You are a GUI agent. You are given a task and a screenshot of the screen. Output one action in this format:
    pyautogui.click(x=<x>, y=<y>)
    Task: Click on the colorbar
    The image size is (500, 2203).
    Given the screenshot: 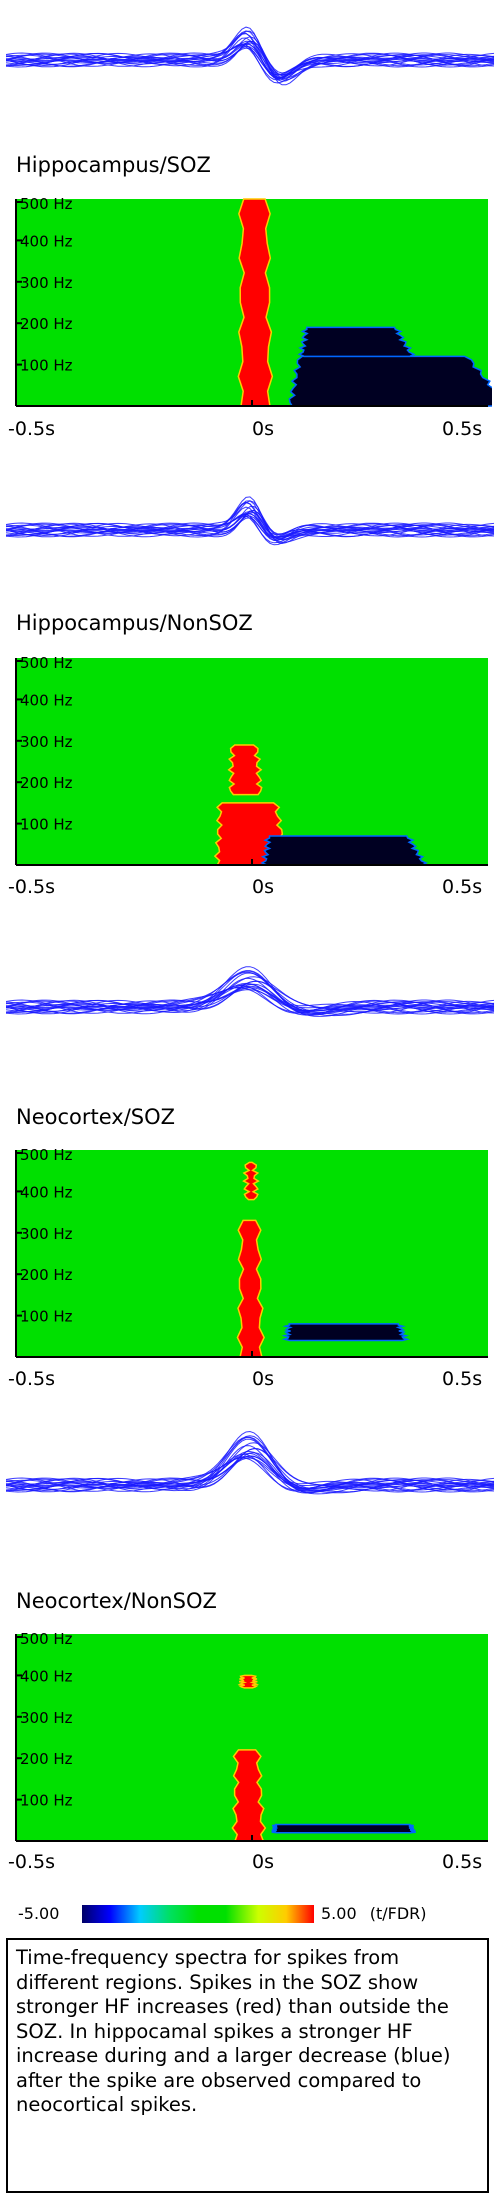 What is the action you would take?
    pyautogui.click(x=198, y=1914)
    